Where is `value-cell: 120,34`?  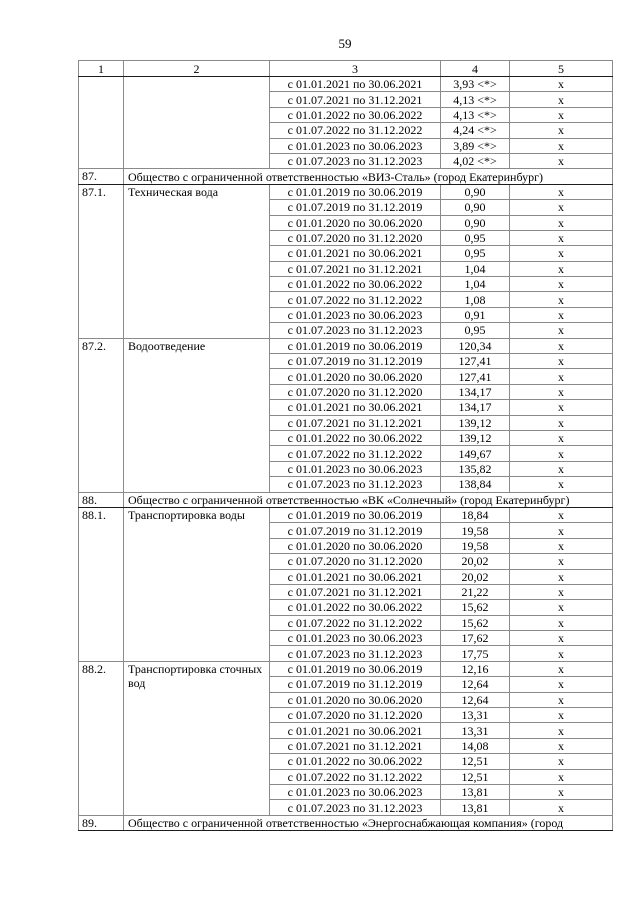 value-cell: 120,34 is located at coordinates (475, 346).